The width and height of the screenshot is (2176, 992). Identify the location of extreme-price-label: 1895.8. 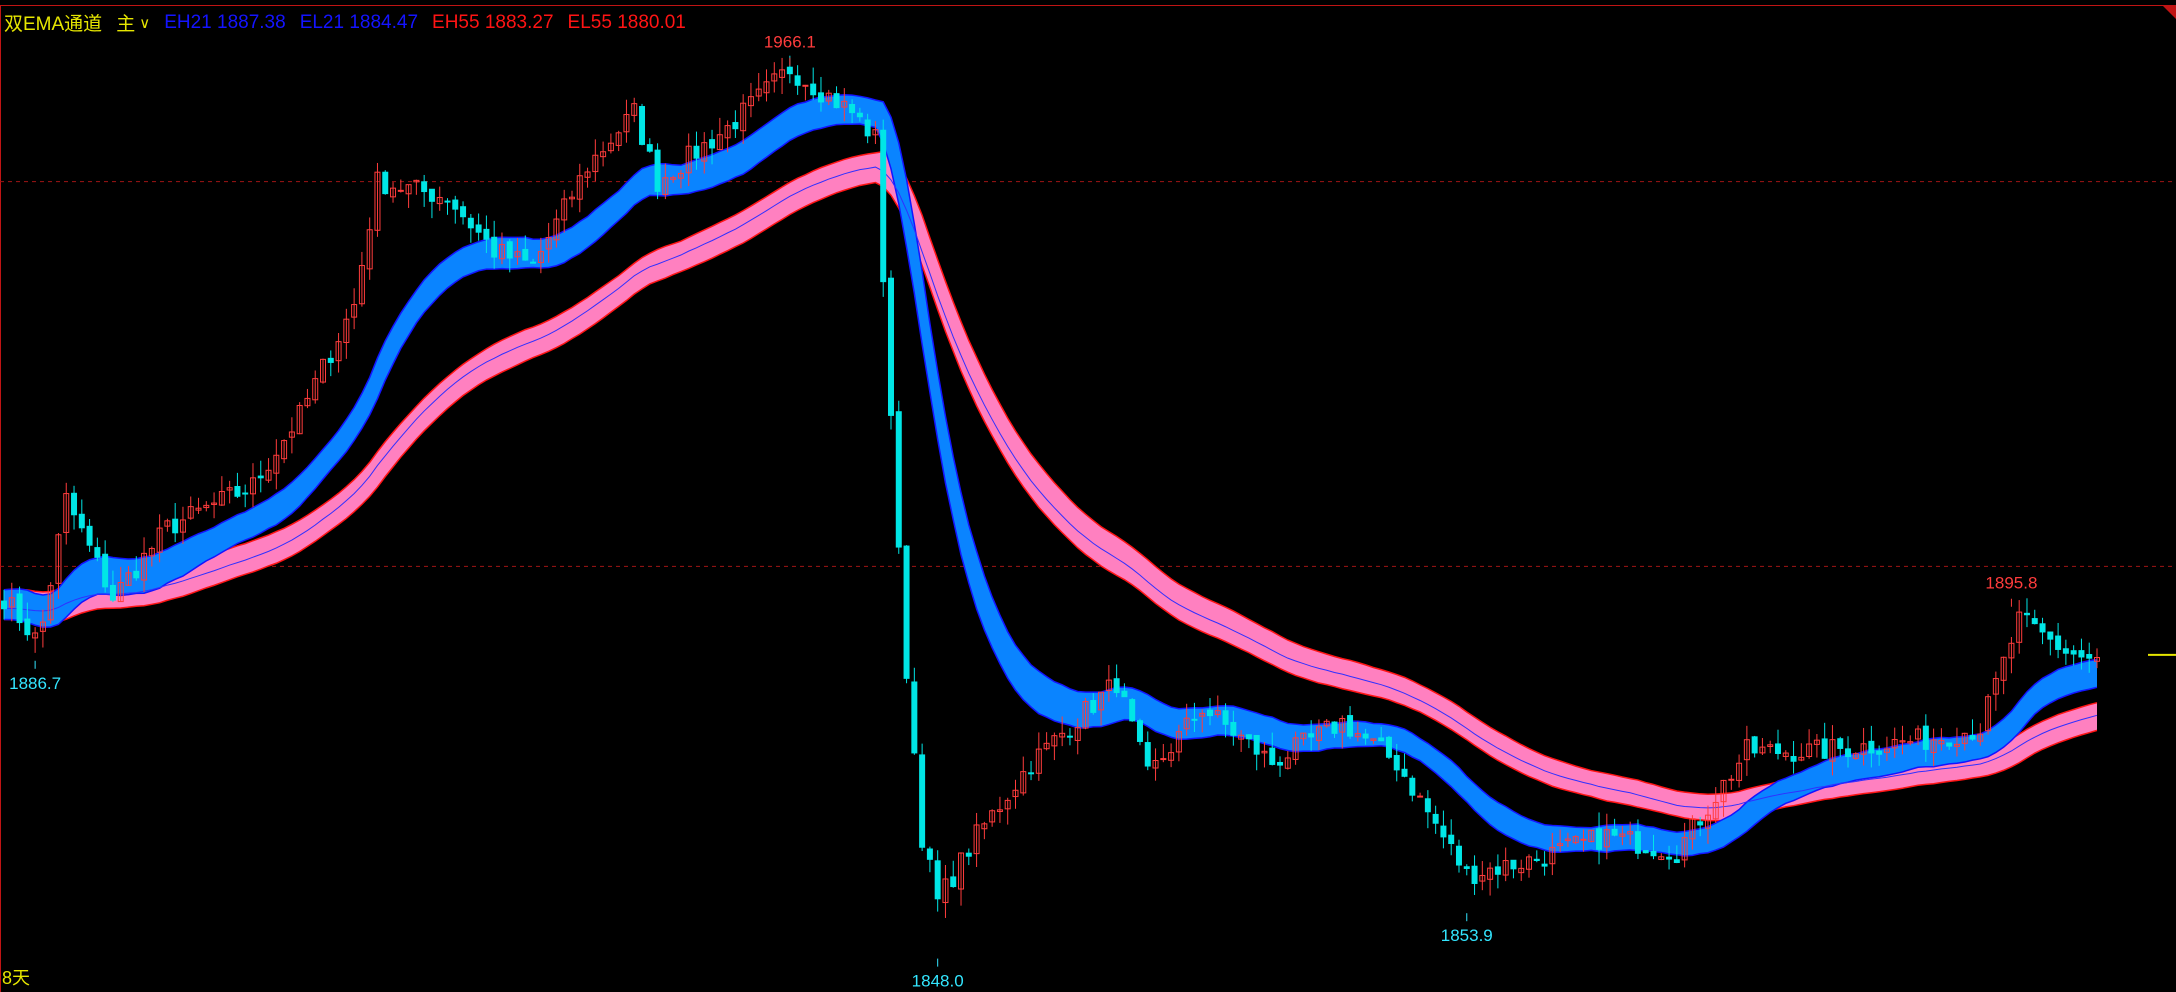
(2011, 583).